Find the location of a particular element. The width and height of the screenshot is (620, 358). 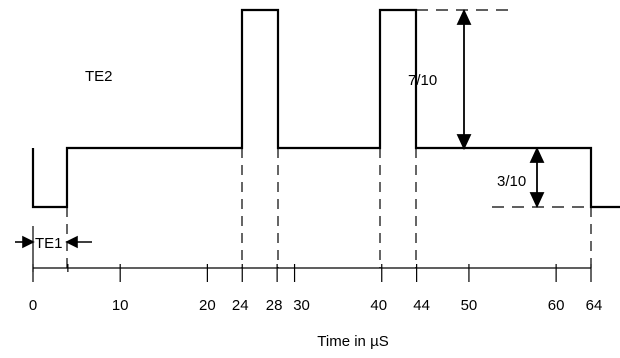

pulse-width-label: TE1 is located at coordinates (49, 243).